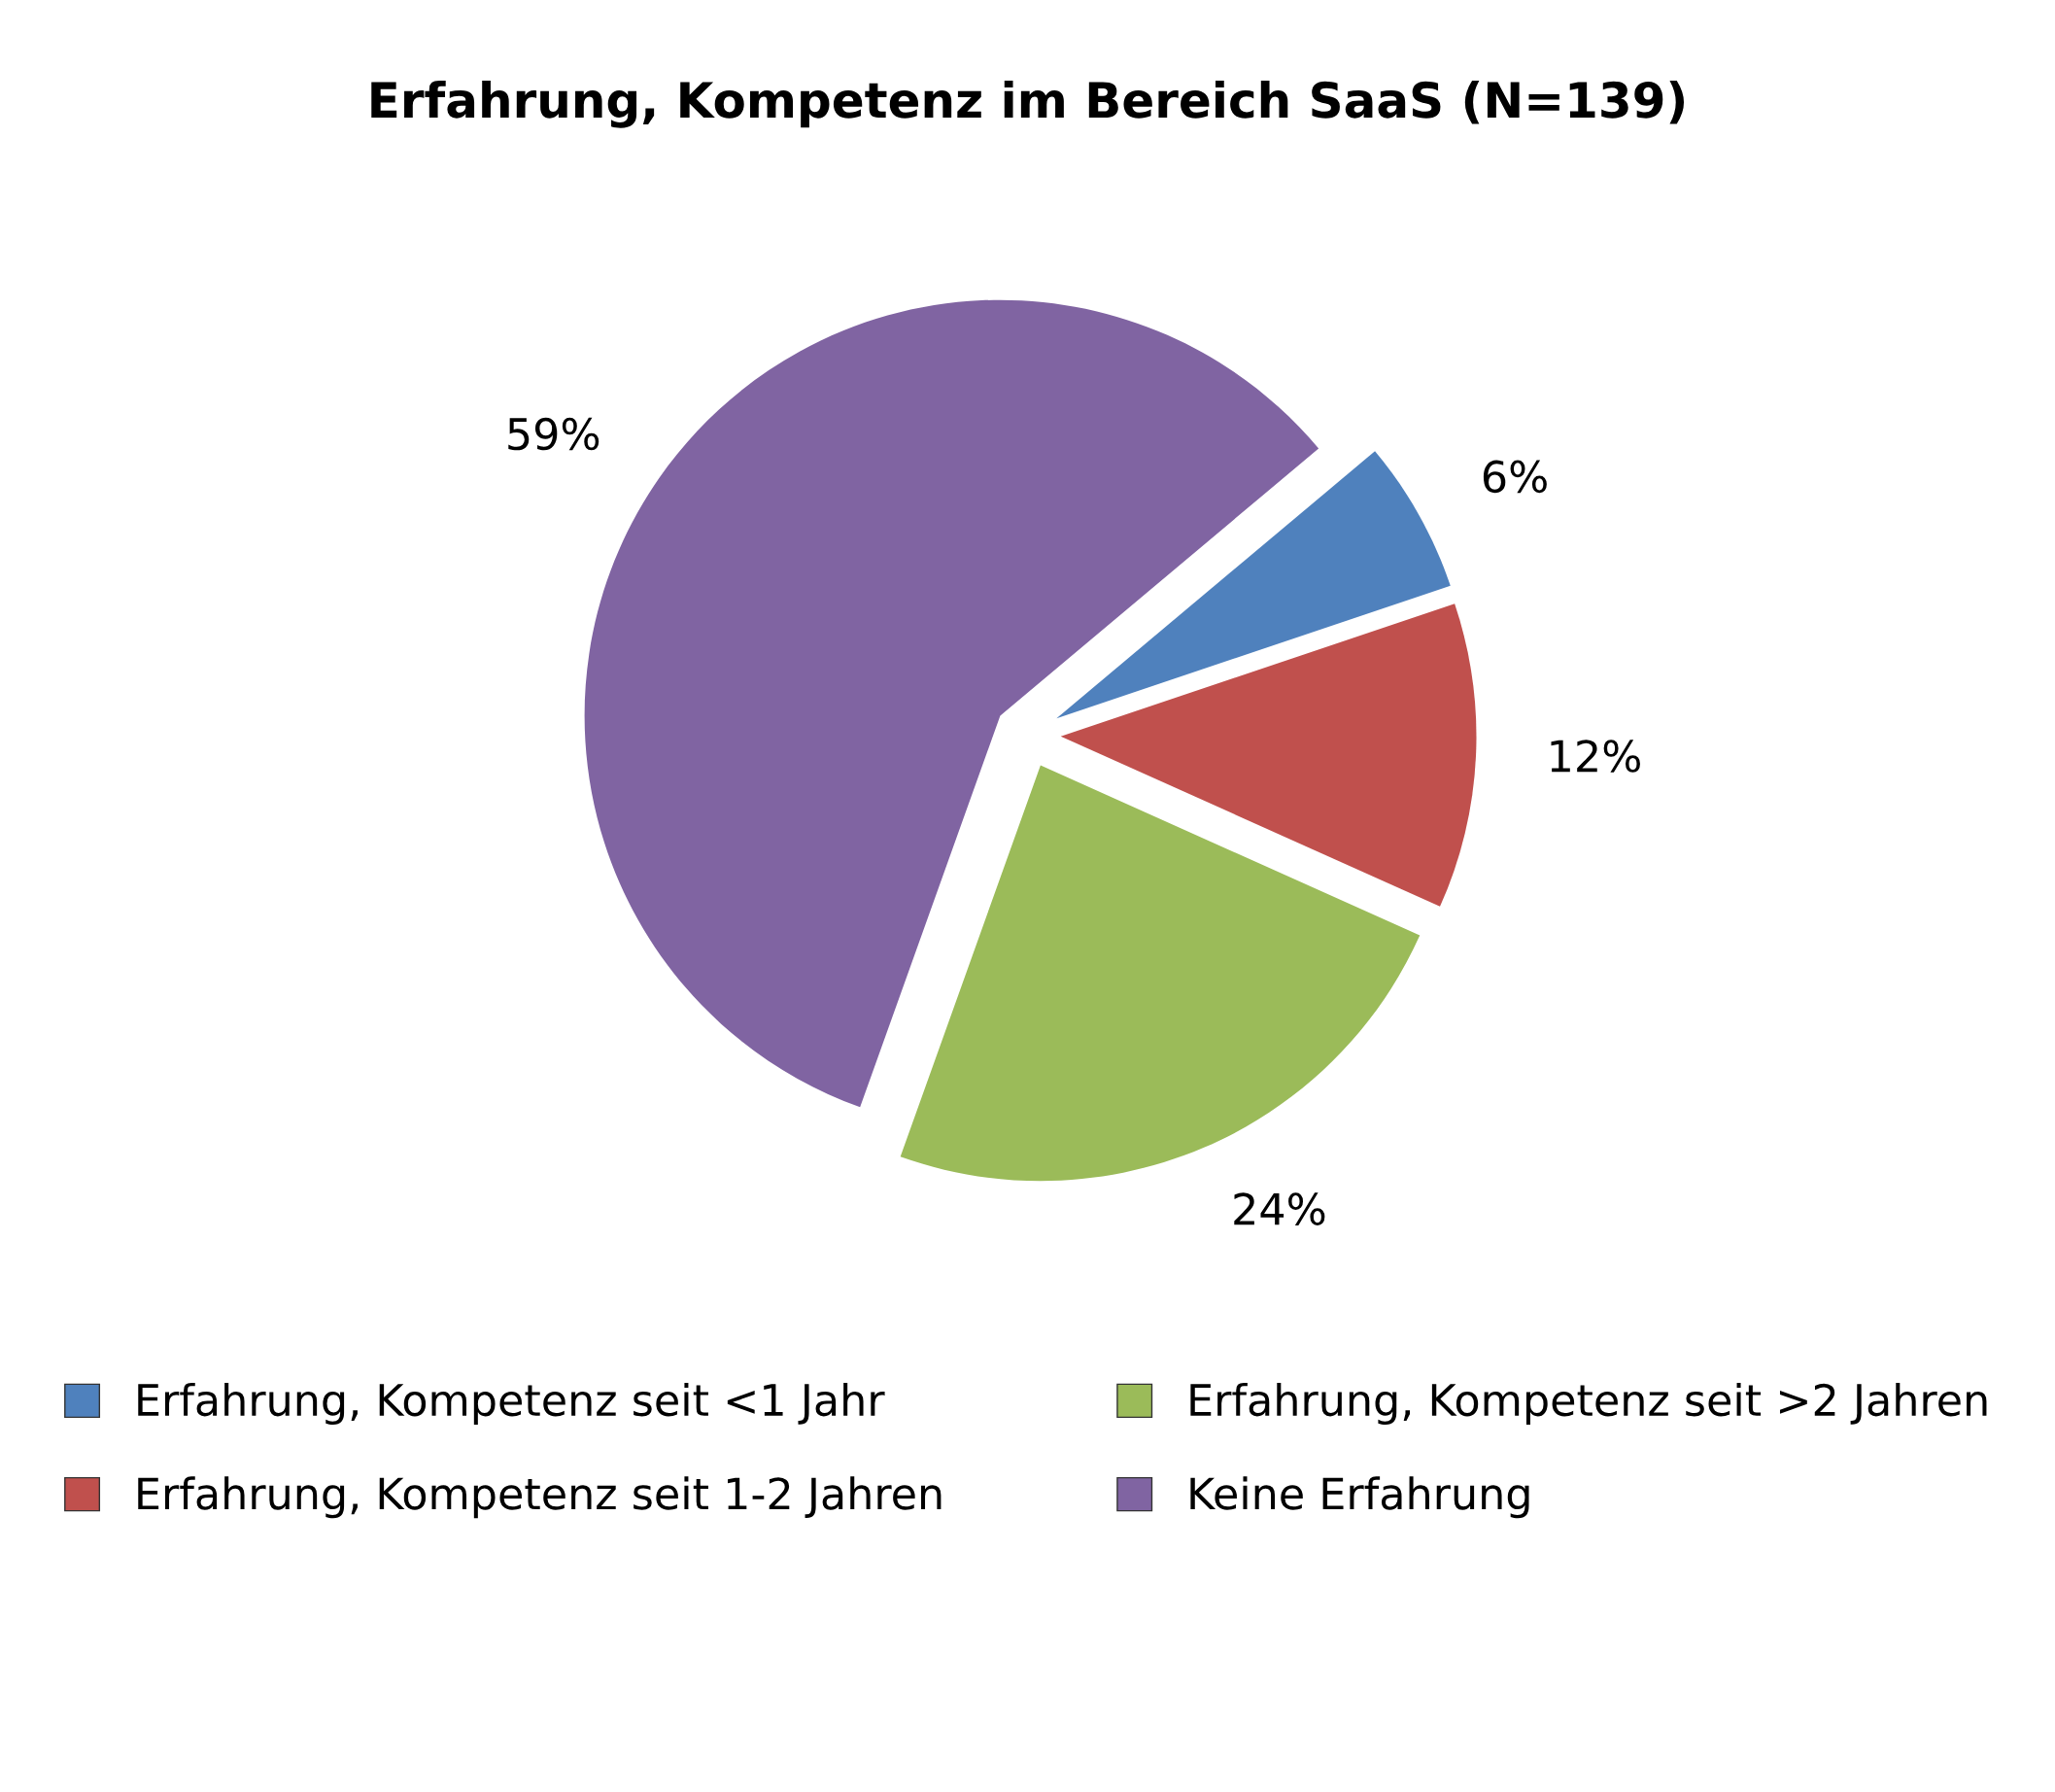 The width and height of the screenshot is (2055, 1792). Describe the element at coordinates (1279, 1208) in the screenshot. I see `data-label: 24%` at that location.